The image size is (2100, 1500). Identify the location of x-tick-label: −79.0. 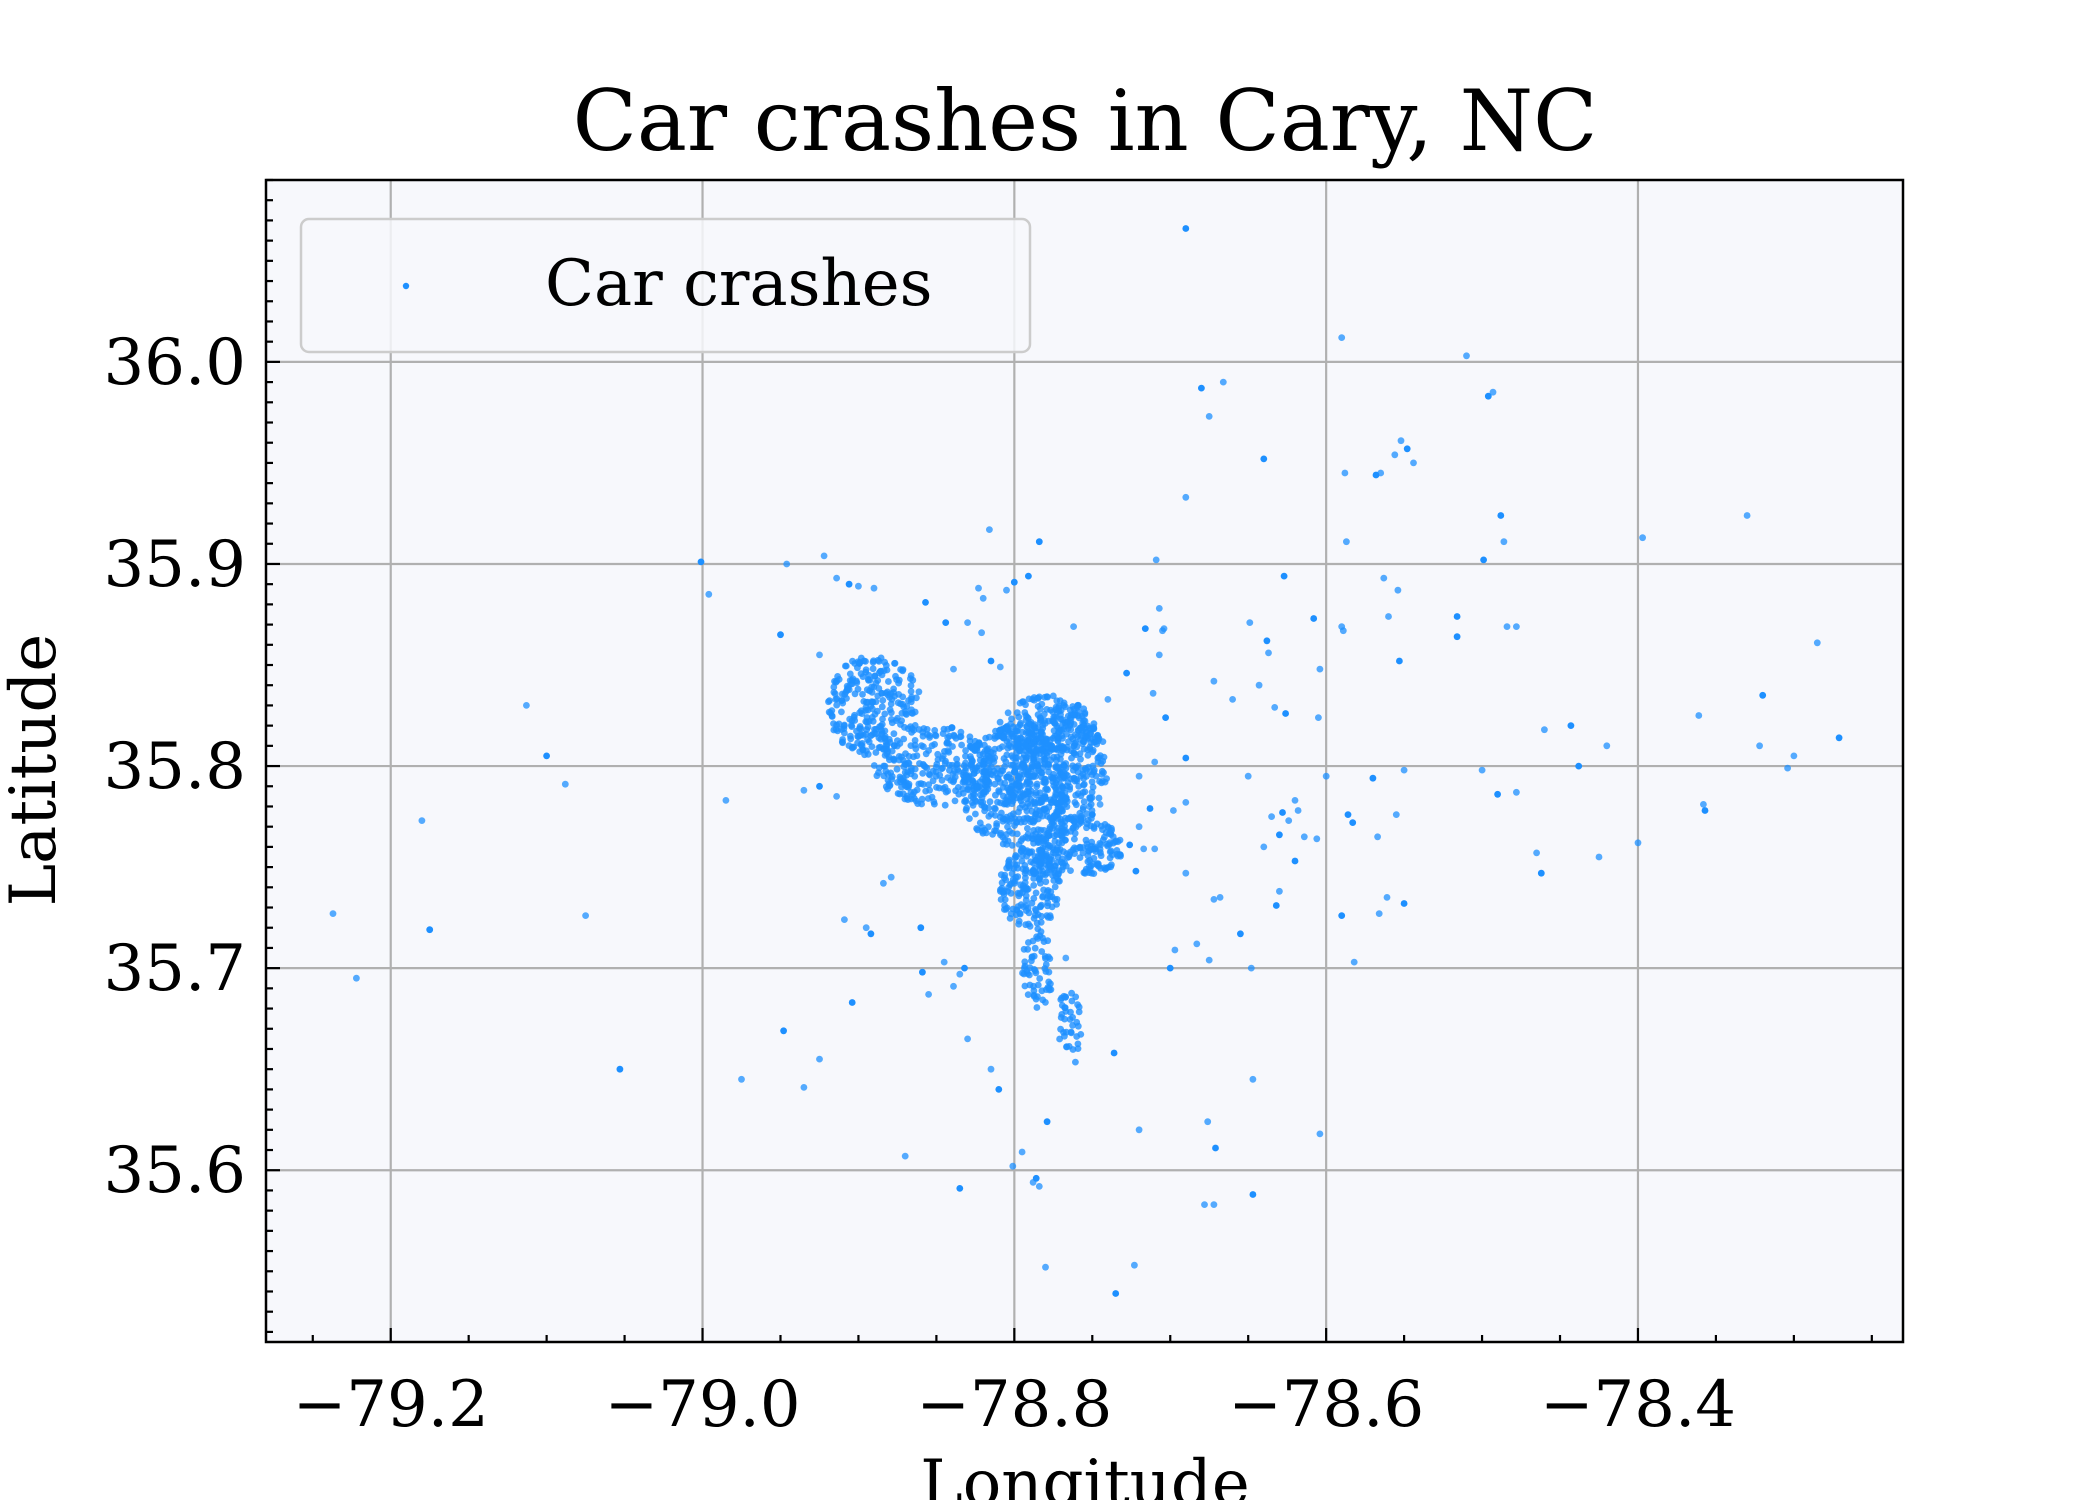
(702, 1405).